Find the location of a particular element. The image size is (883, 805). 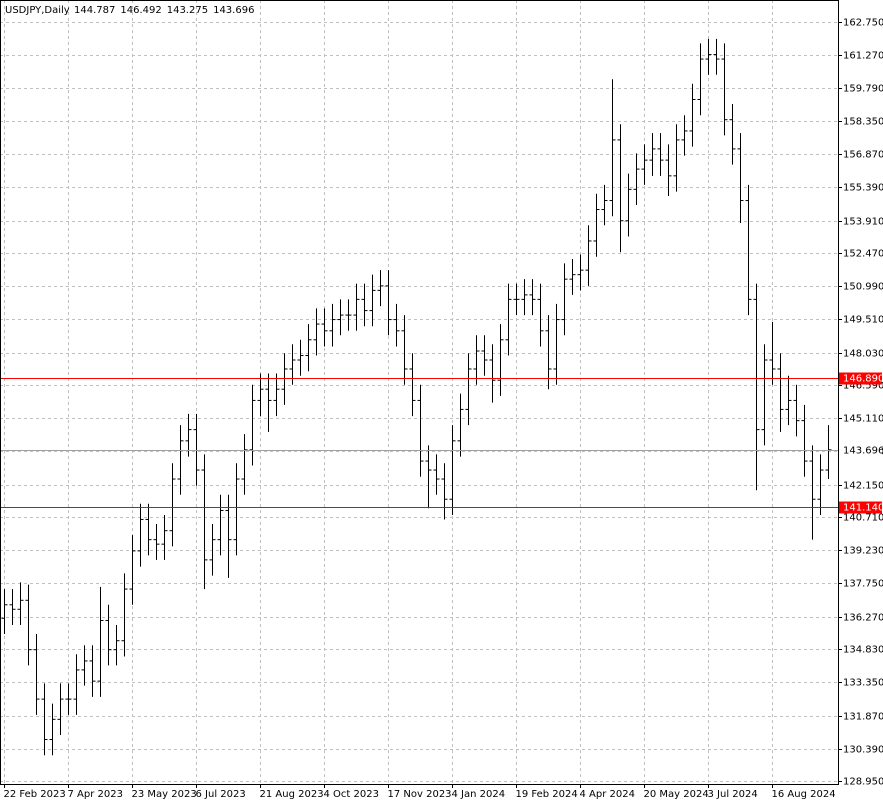

y-tick-label: 140.710 is located at coordinates (863, 518).